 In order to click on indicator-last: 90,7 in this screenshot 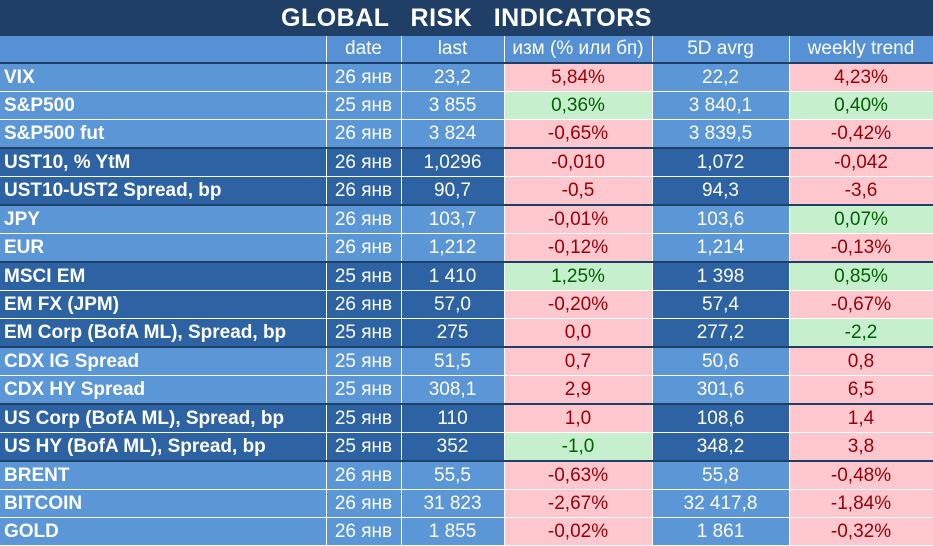, I will do `click(453, 191)`.